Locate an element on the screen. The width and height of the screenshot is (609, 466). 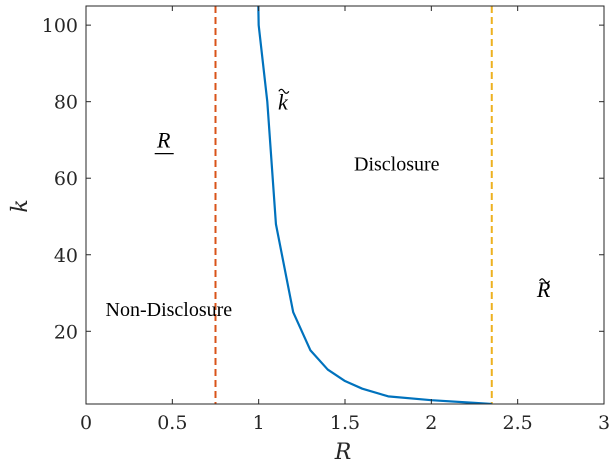
x-tick-label: 1.5 is located at coordinates (345, 423).